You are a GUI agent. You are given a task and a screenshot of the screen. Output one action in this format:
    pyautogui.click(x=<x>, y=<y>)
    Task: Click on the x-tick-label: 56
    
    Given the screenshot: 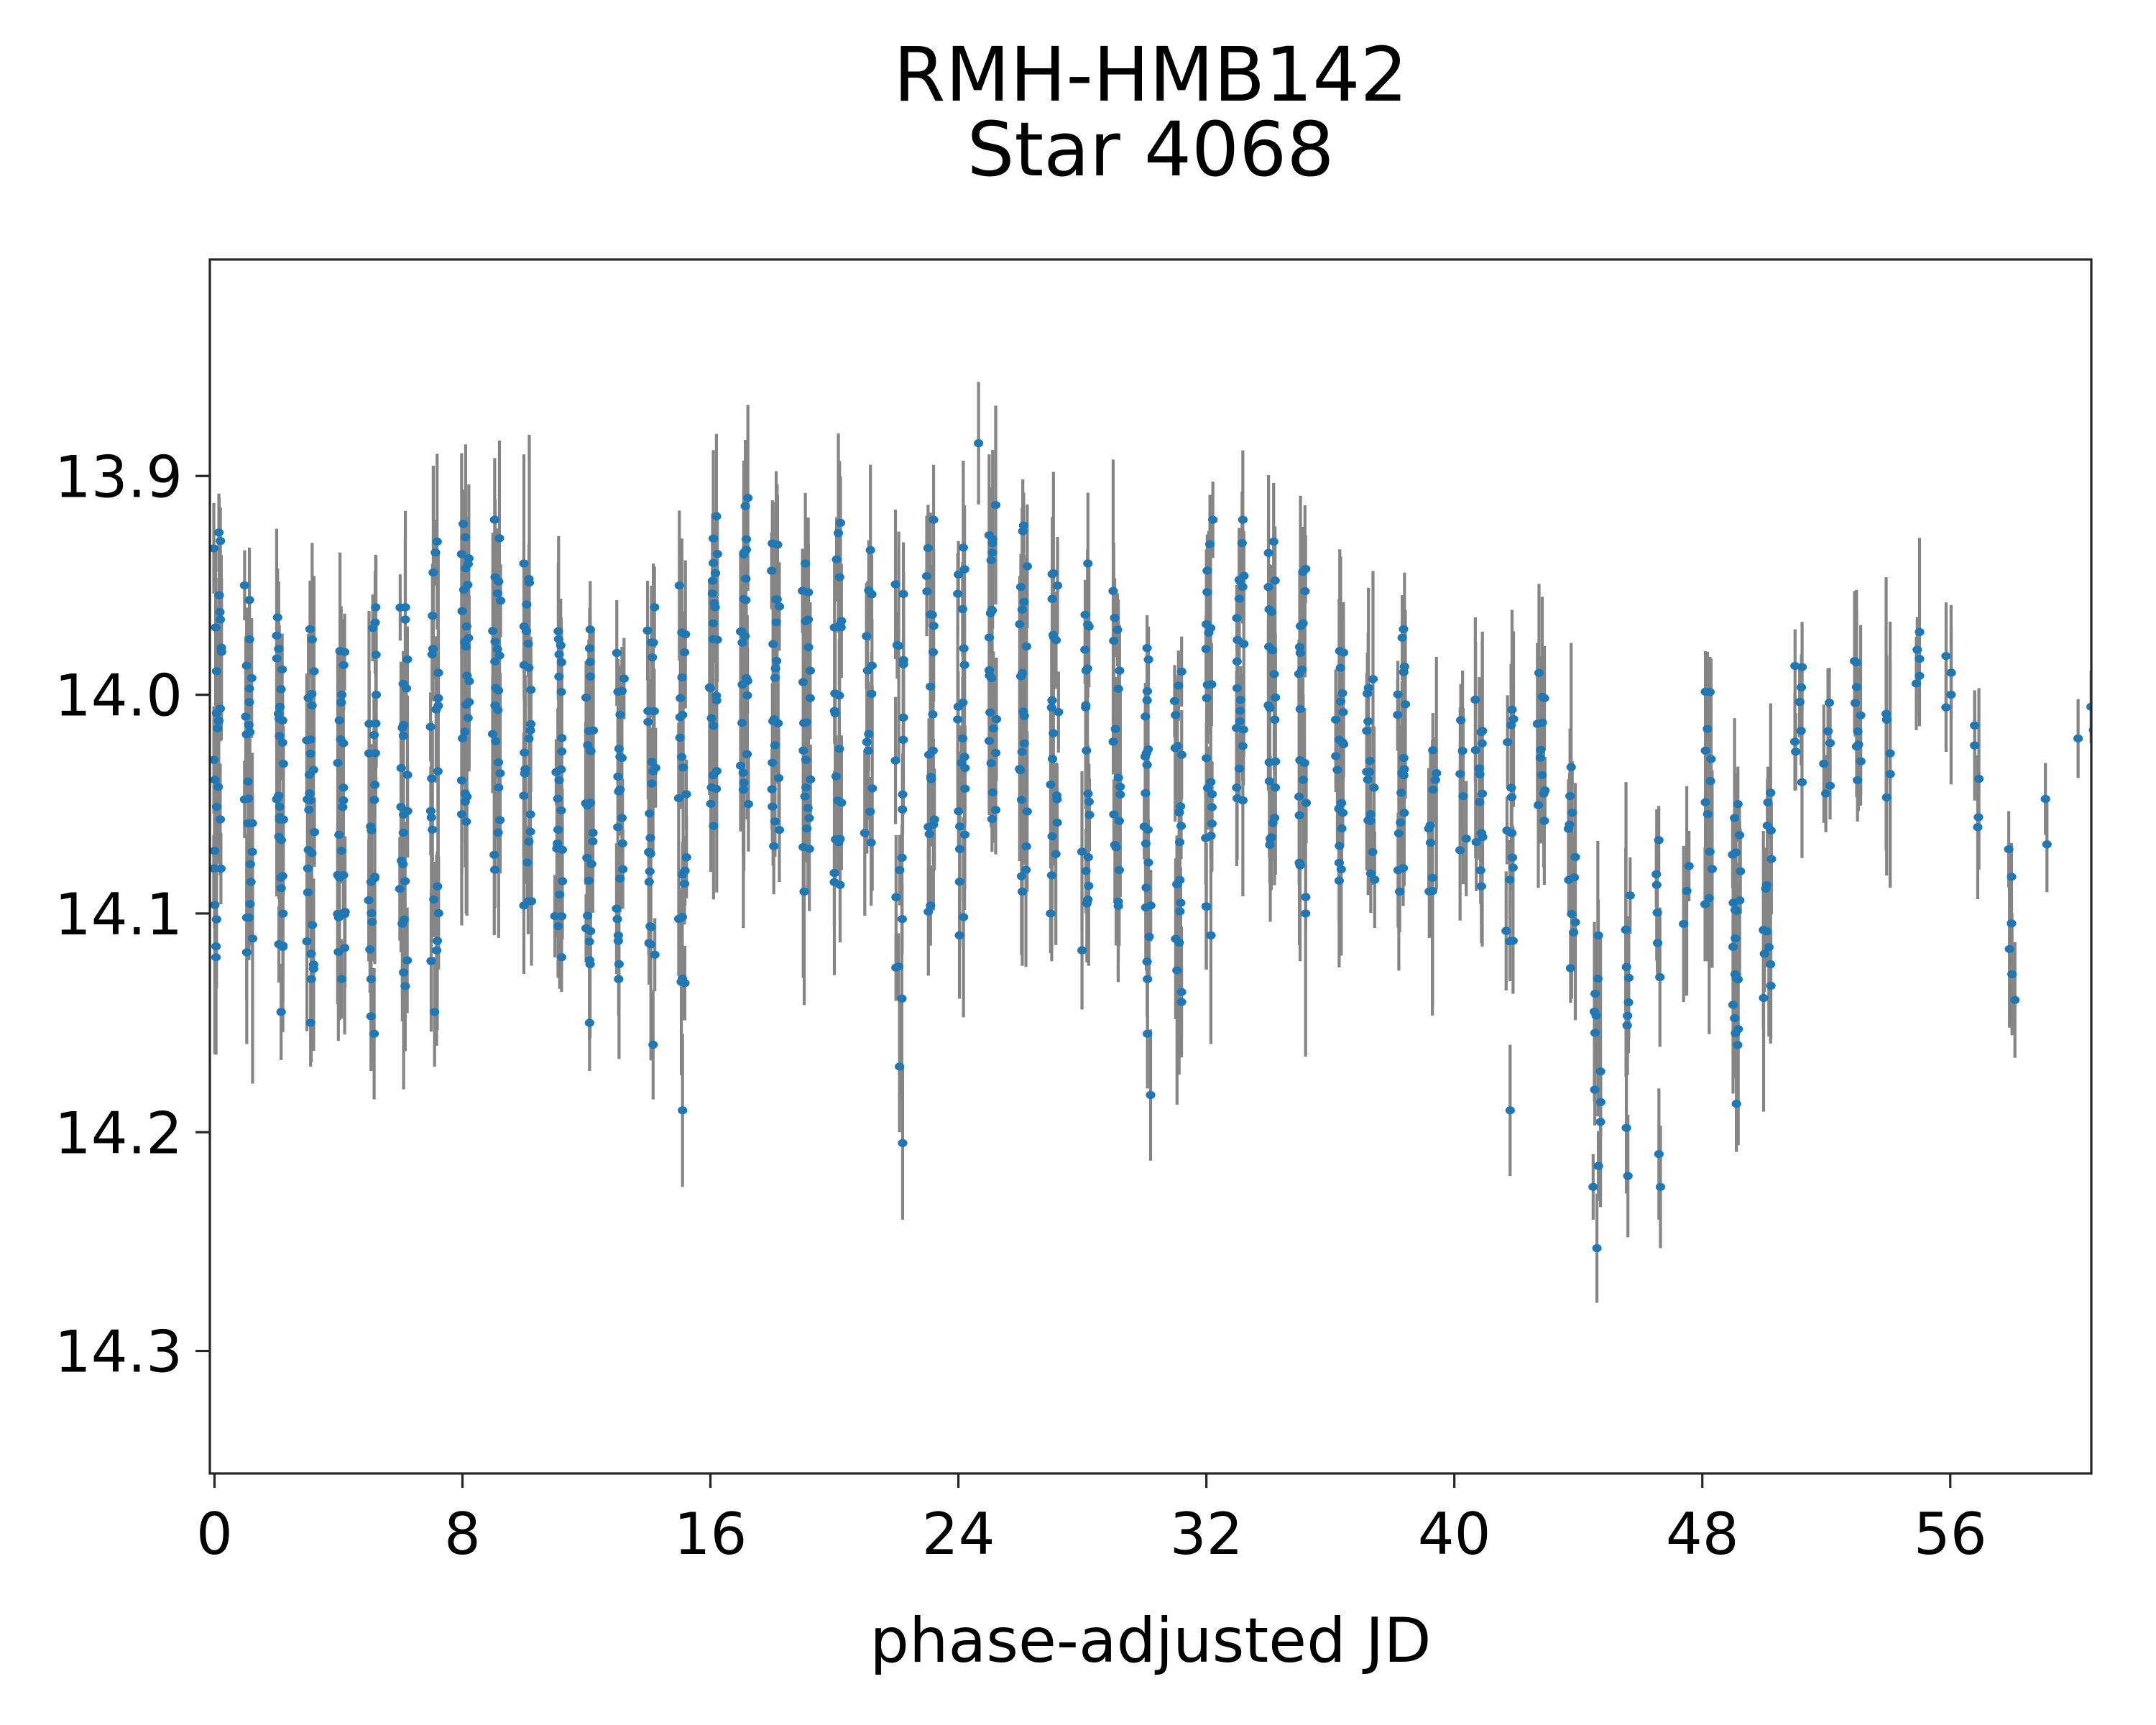 What is the action you would take?
    pyautogui.click(x=1951, y=1534)
    